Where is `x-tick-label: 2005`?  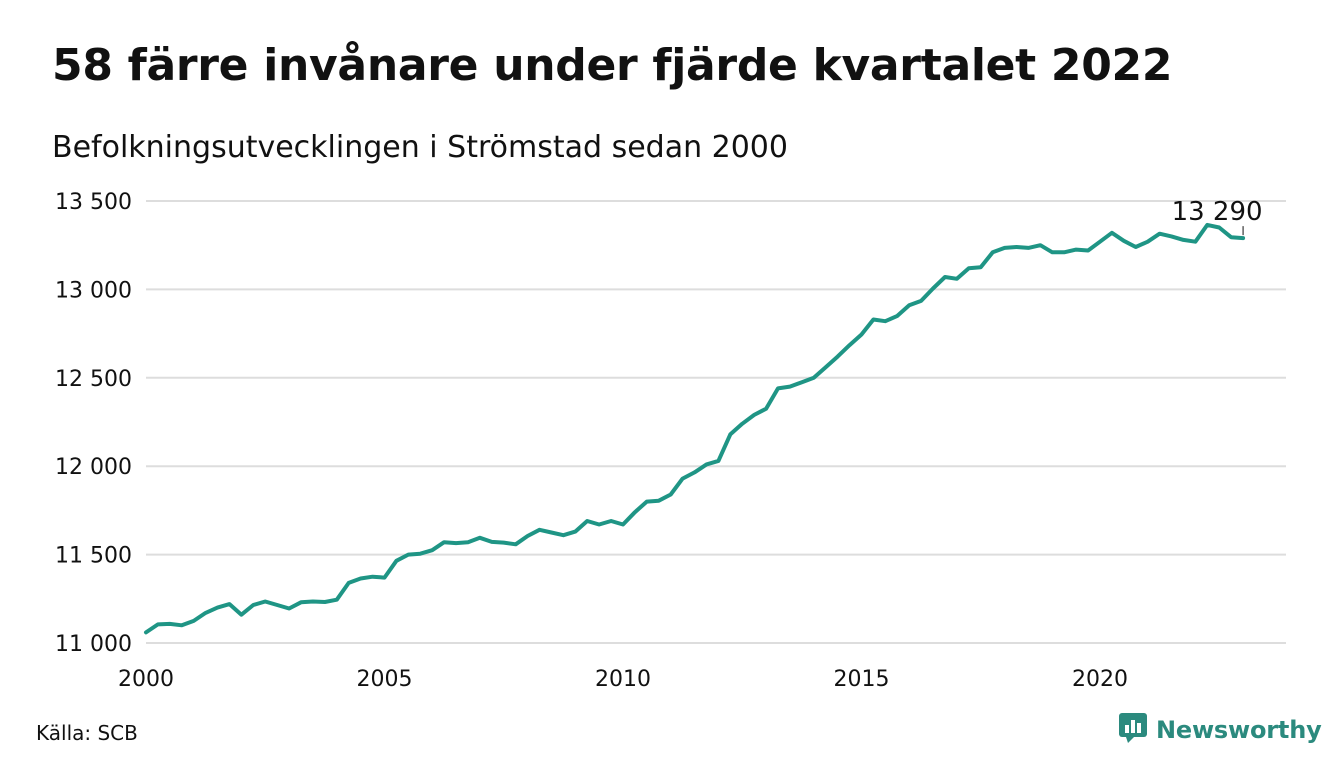 x-tick-label: 2005 is located at coordinates (384, 679).